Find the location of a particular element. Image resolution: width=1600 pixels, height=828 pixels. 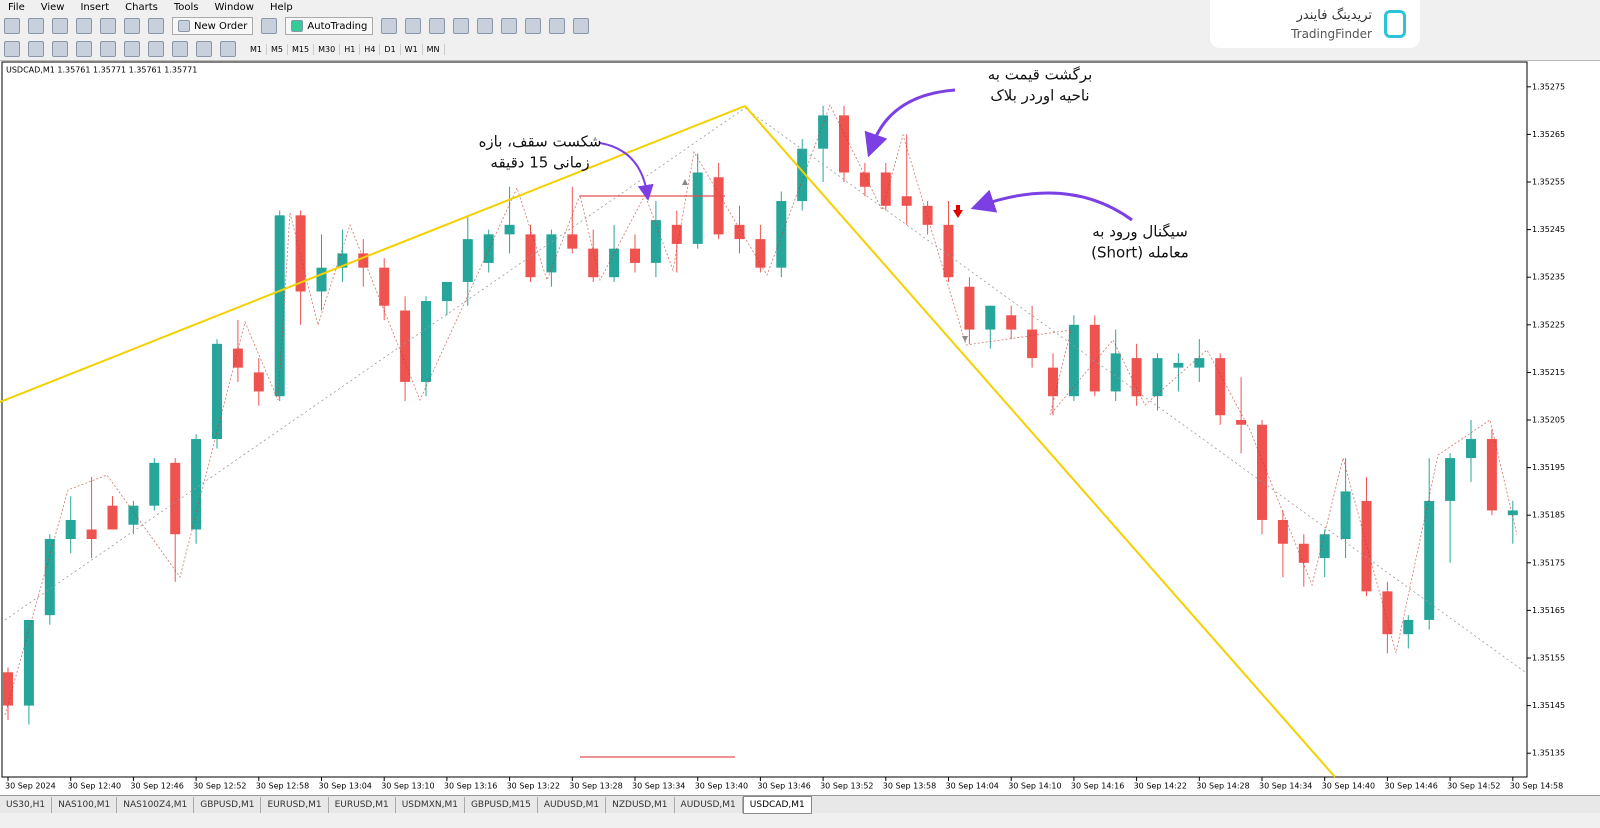

timeframe-button: H1 is located at coordinates (350, 49).